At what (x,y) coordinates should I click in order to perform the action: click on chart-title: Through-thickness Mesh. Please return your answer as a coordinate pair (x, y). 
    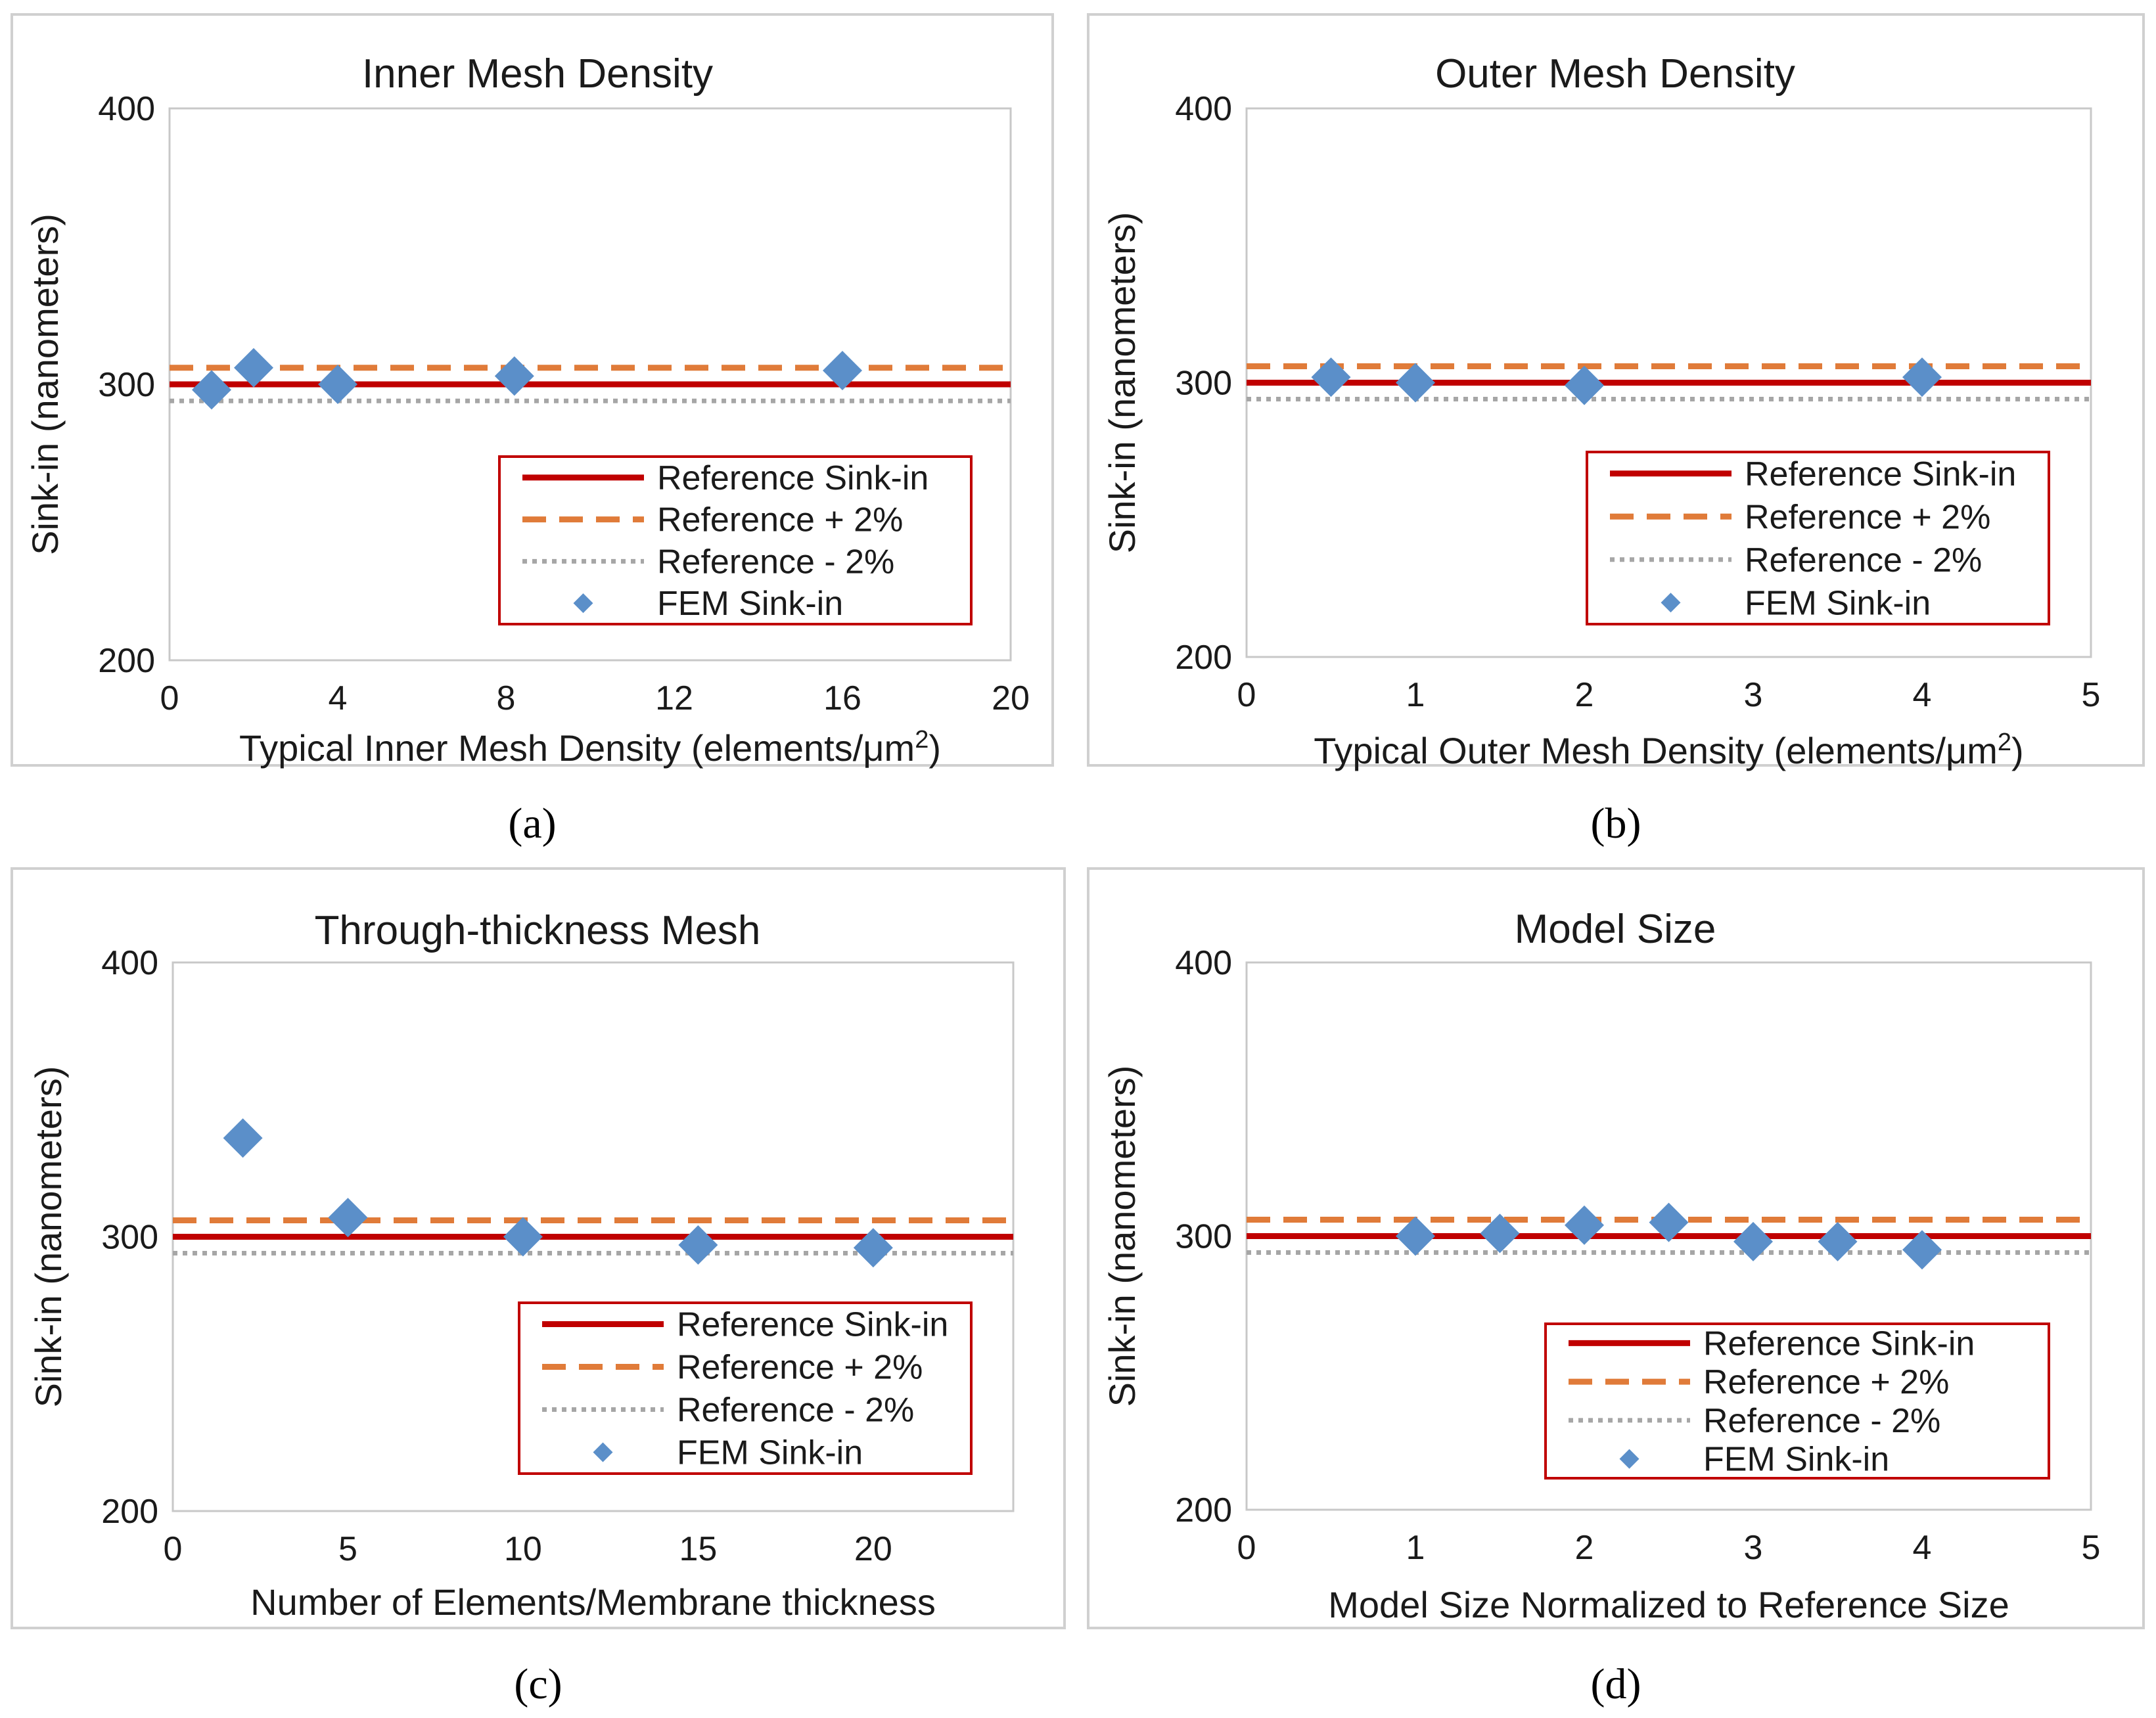
    Looking at the image, I should click on (538, 931).